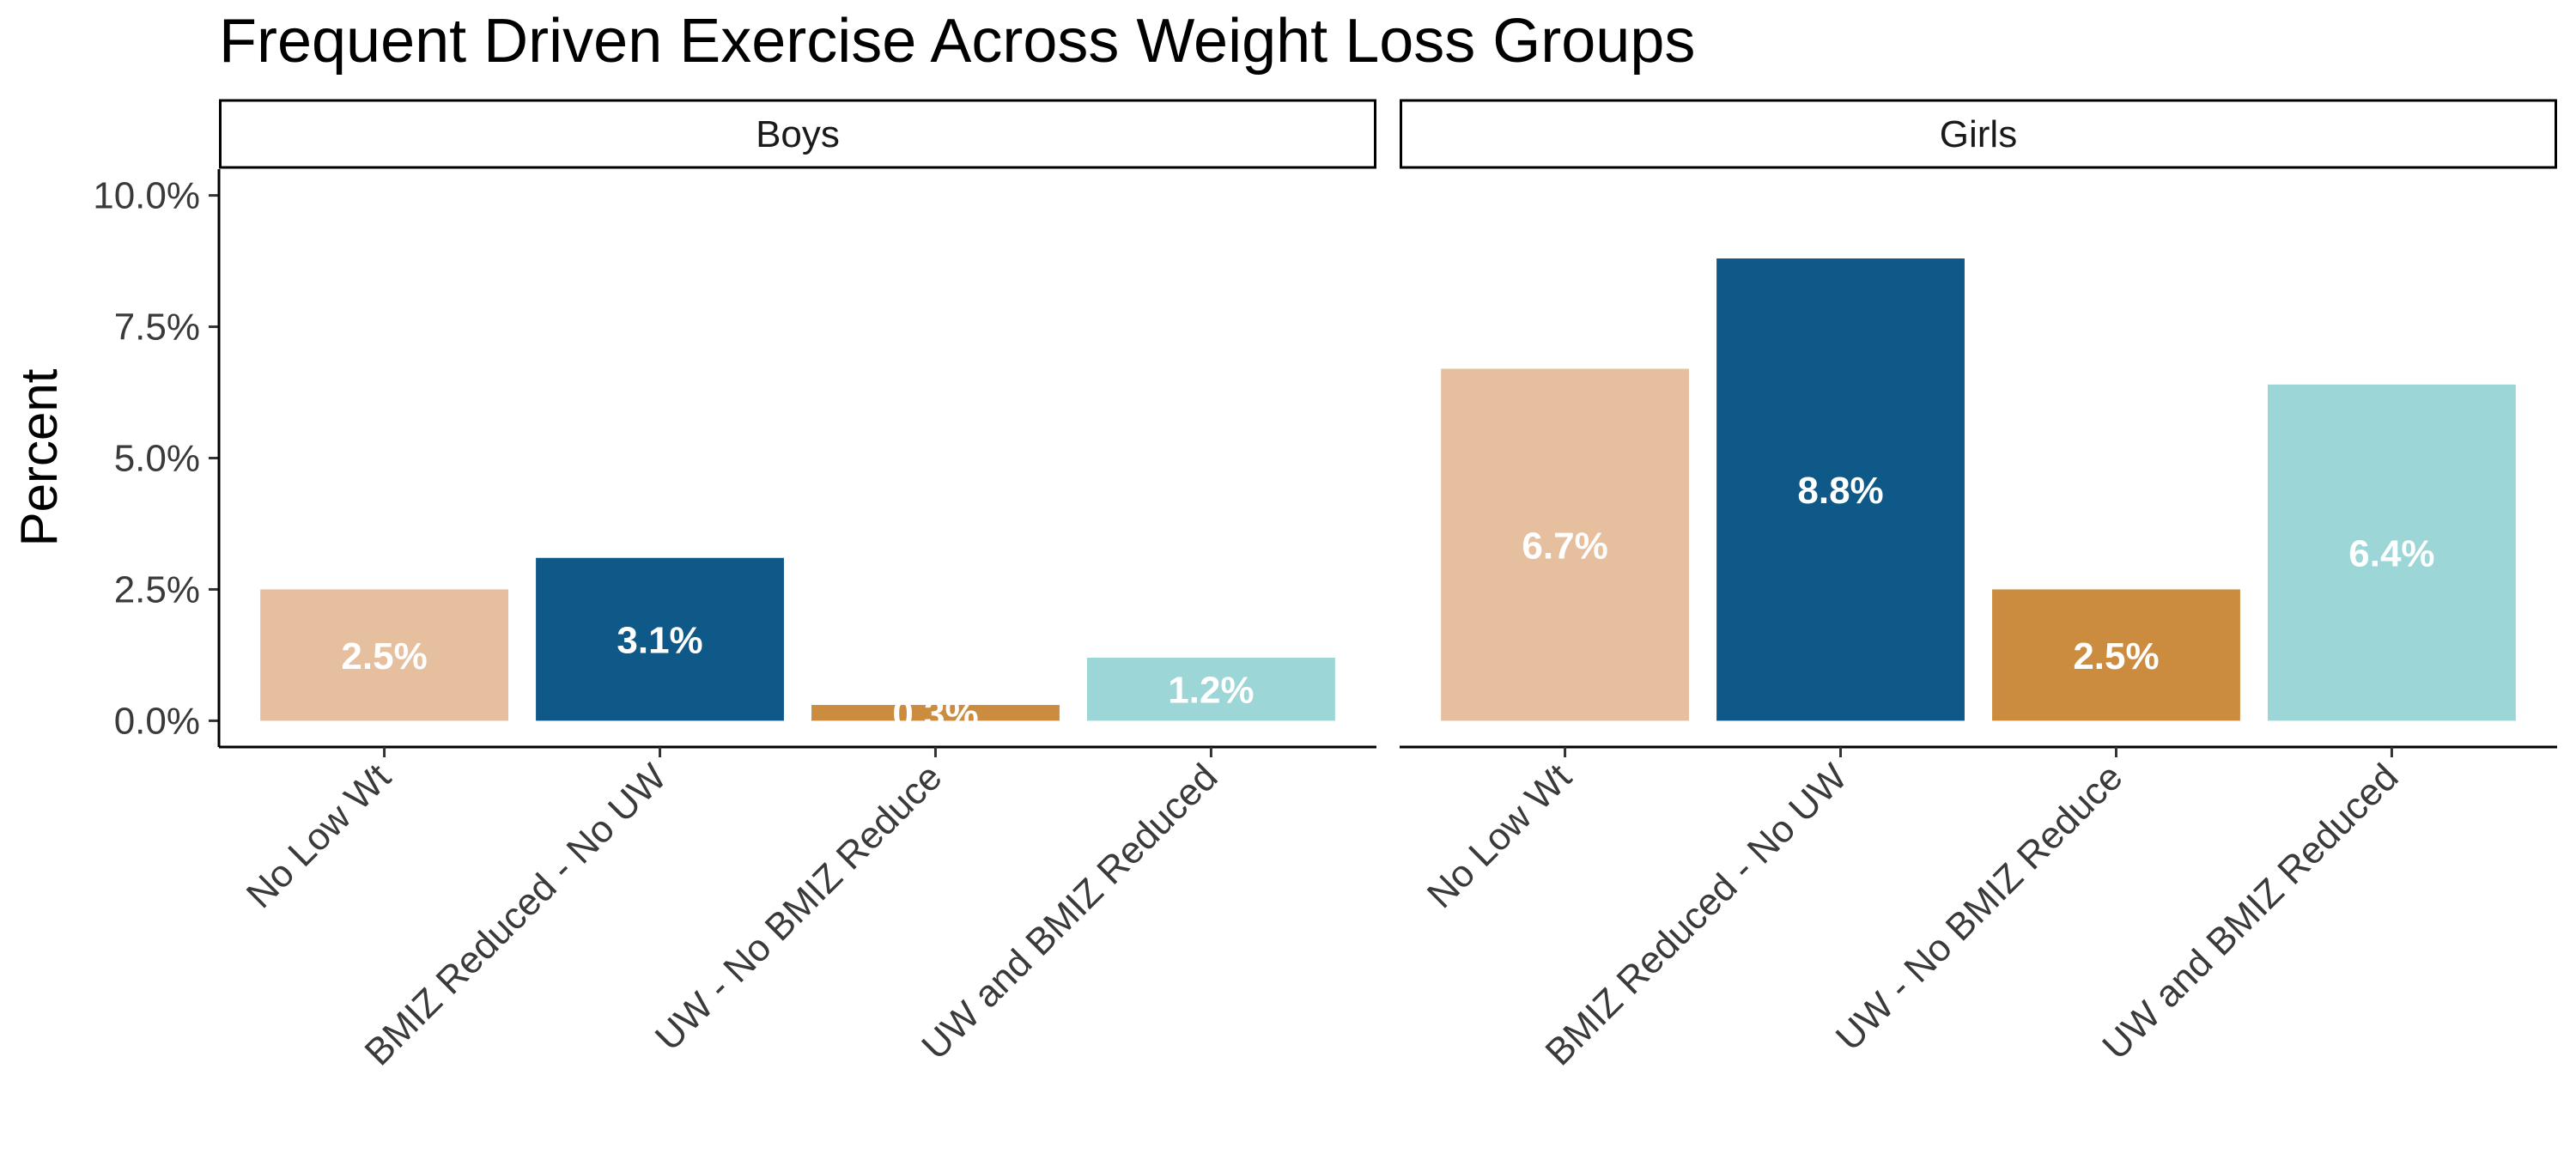  What do you see at coordinates (157, 459) in the screenshot?
I see `y-tick-label: 5.0%` at bounding box center [157, 459].